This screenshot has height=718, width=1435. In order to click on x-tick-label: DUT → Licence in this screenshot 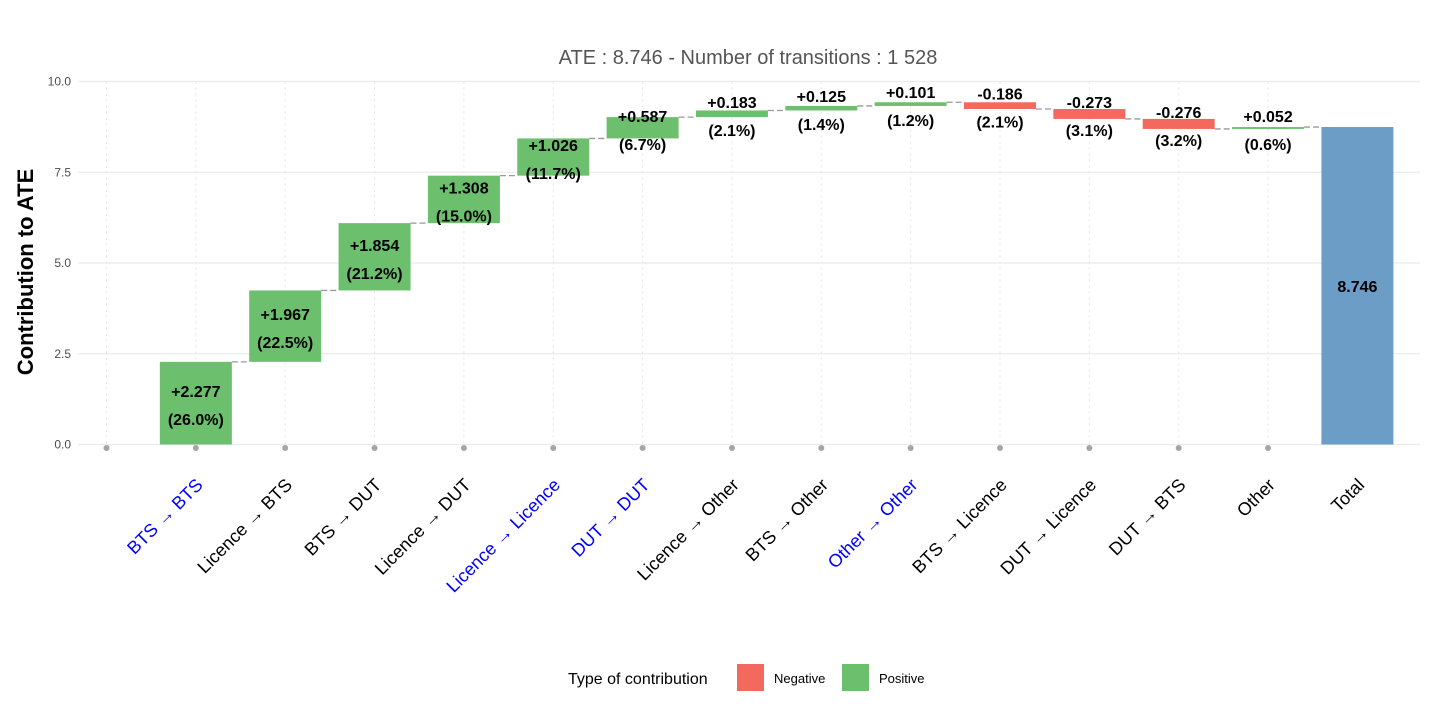, I will do `click(1048, 527)`.